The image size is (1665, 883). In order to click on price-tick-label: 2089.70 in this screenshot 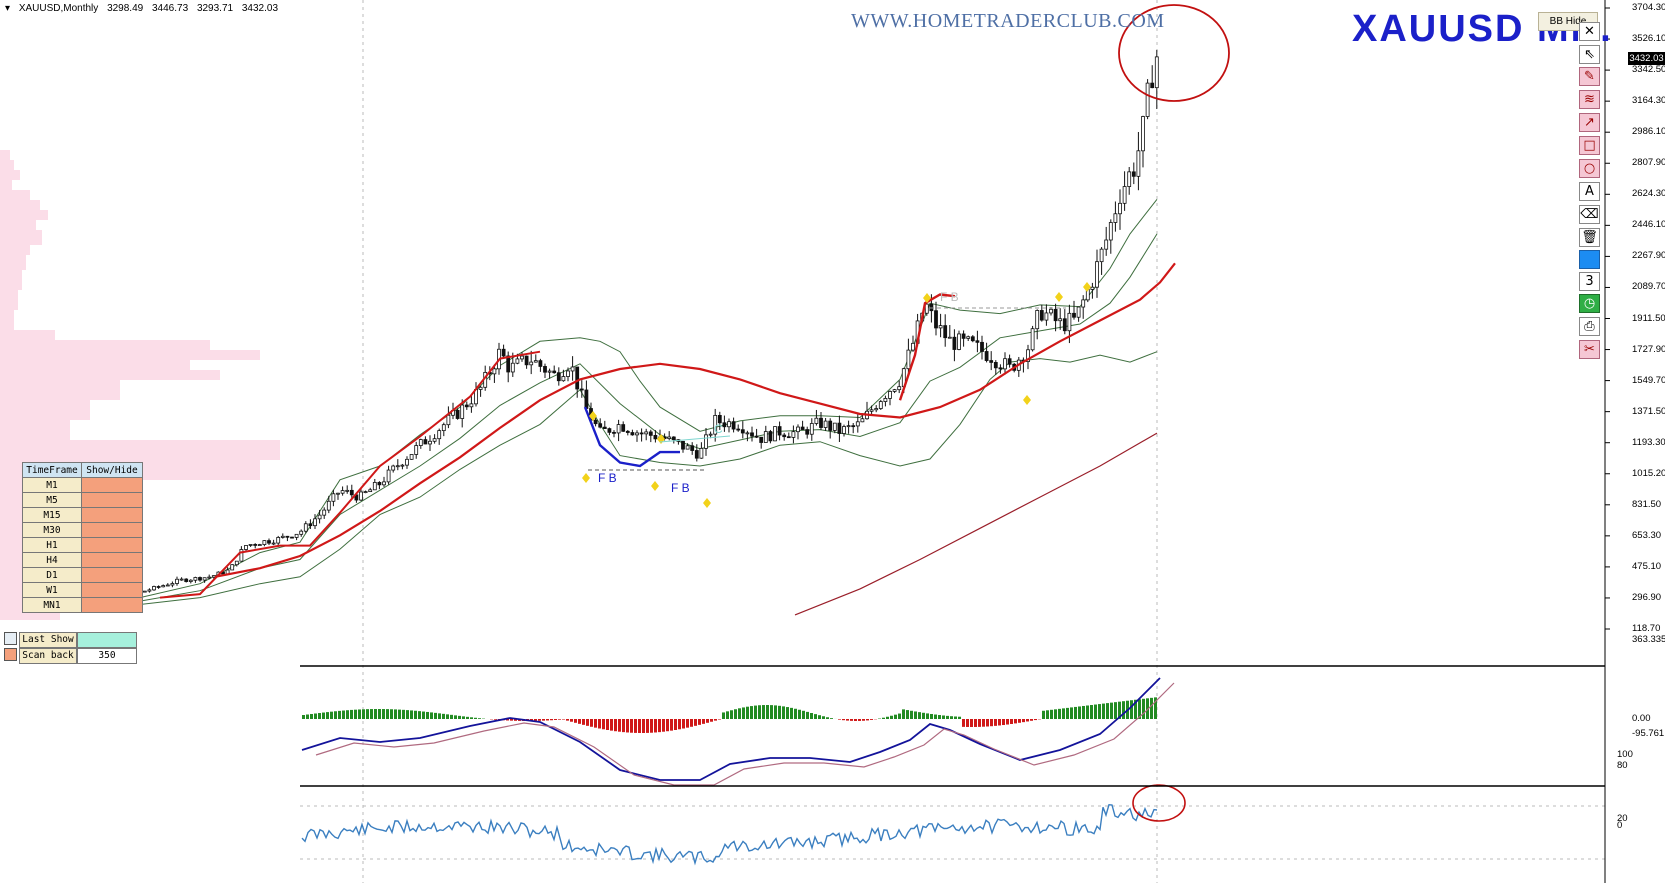, I will do `click(1648, 287)`.